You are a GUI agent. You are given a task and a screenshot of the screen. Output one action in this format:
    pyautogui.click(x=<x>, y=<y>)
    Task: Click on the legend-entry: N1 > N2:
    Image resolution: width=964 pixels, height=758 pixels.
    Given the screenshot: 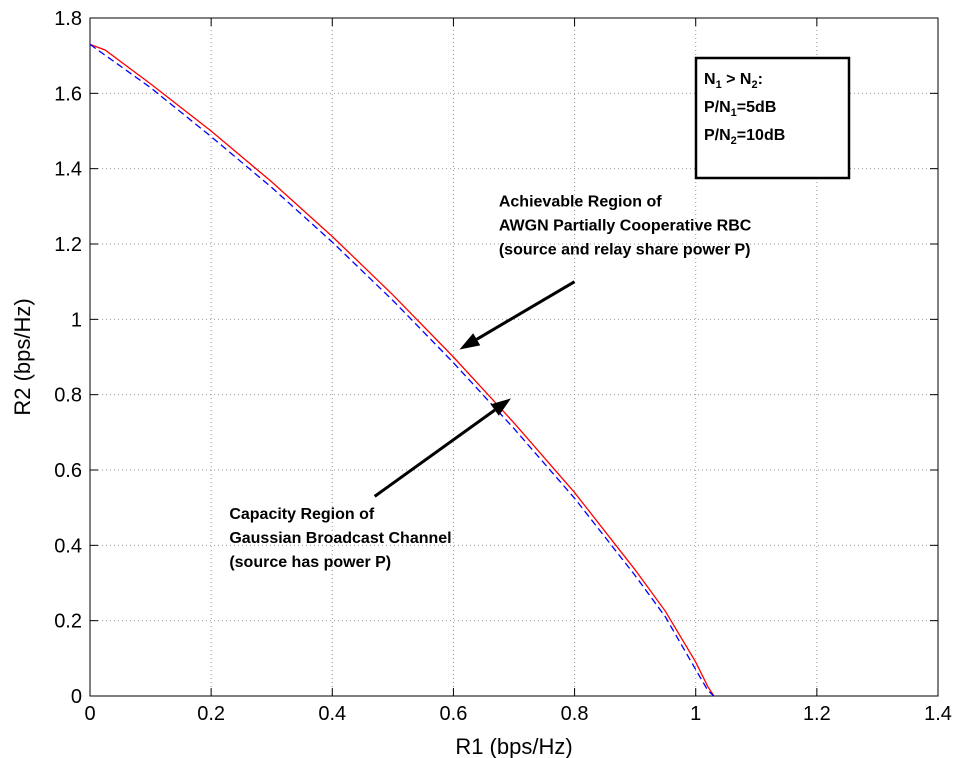 What is the action you would take?
    pyautogui.click(x=733, y=81)
    